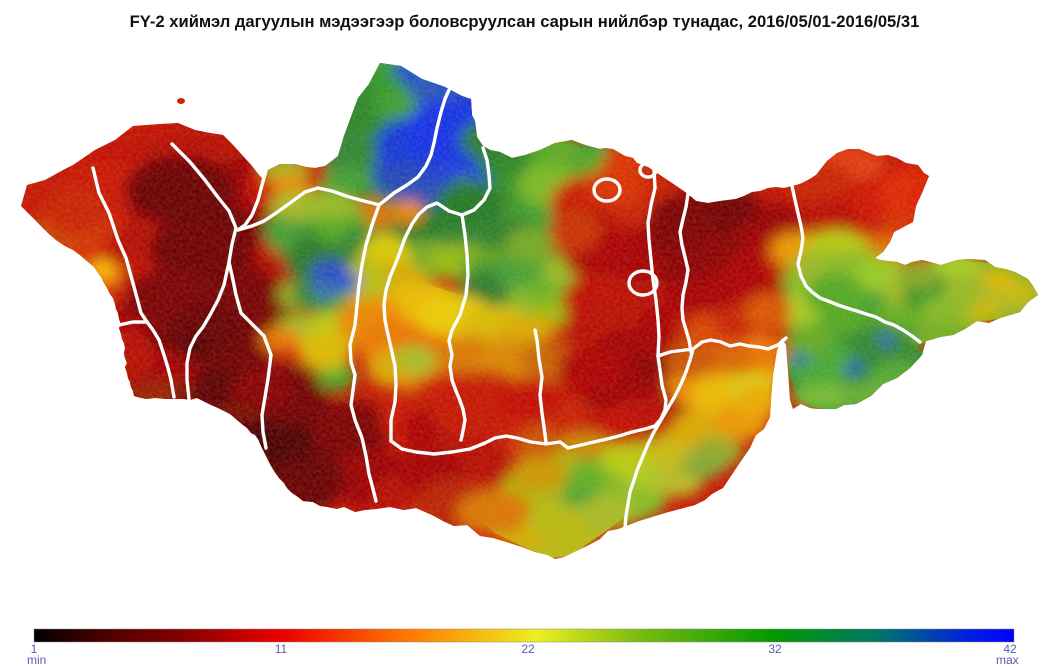 The image size is (1049, 666). What do you see at coordinates (775, 649) in the screenshot?
I see `svg-text: 32` at bounding box center [775, 649].